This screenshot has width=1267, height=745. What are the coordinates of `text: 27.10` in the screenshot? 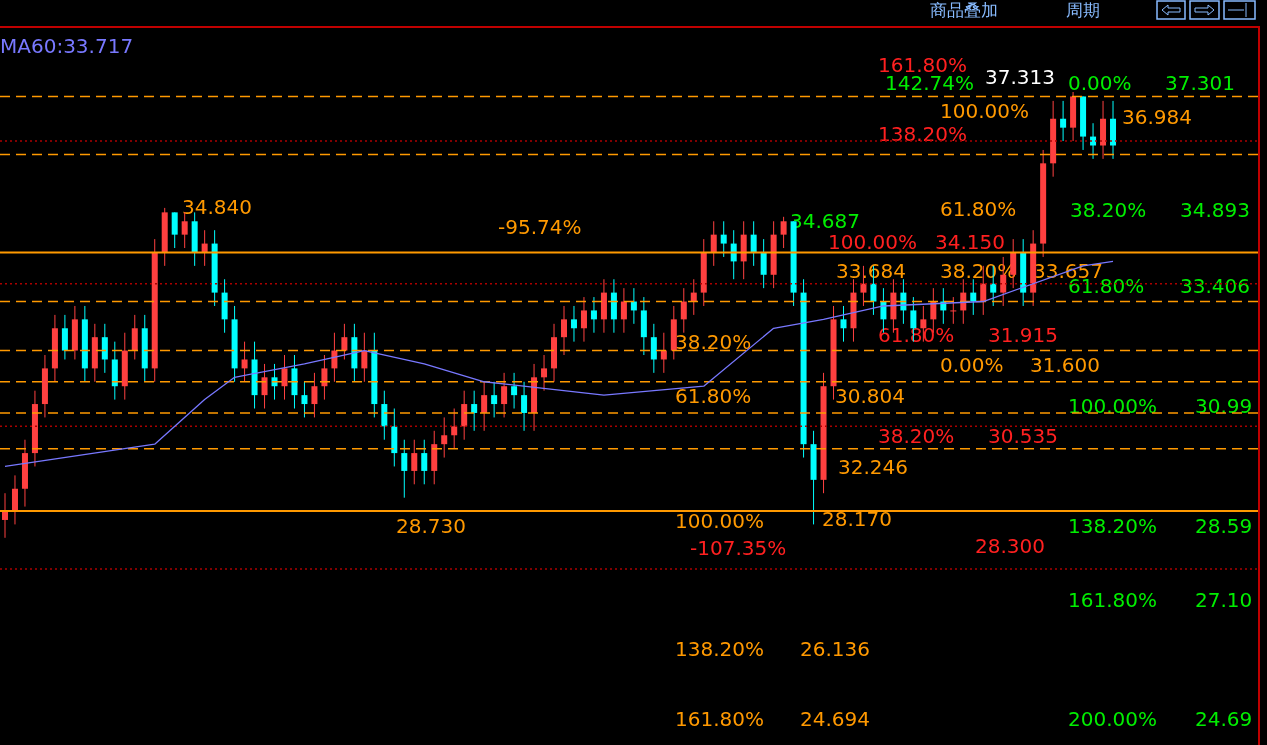 It's located at (1224, 599).